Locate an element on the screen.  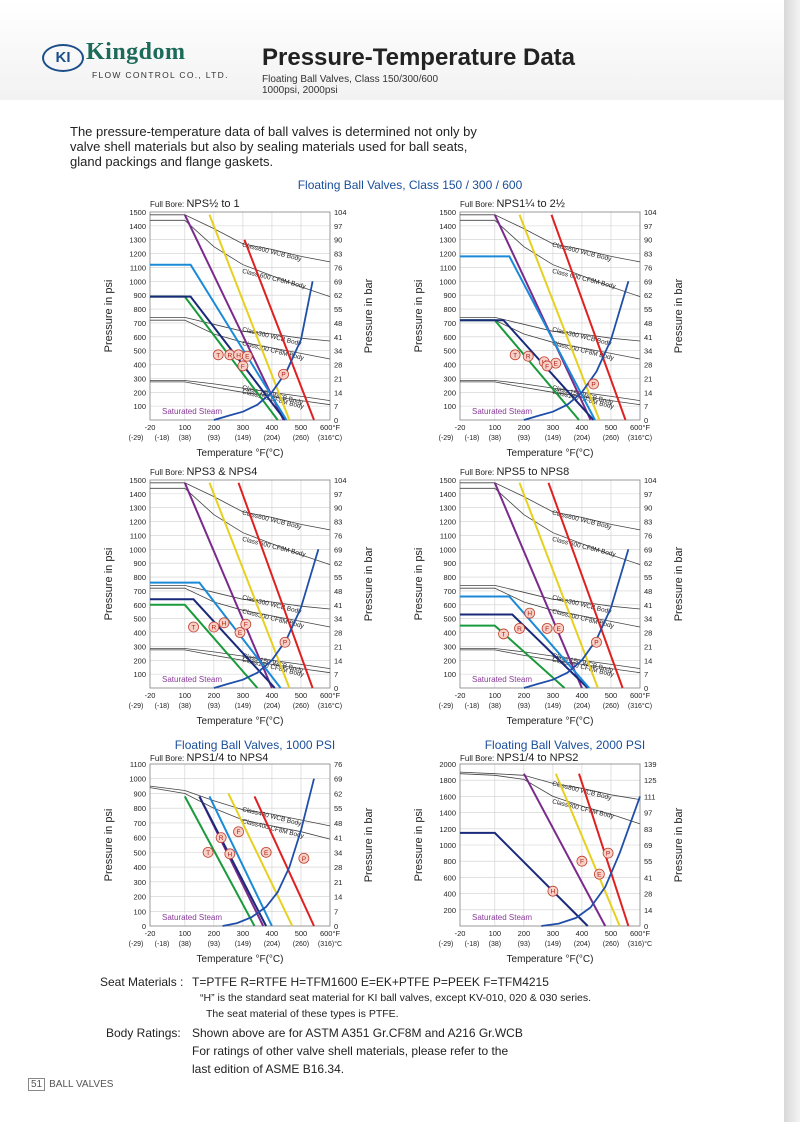
seat-line-E is located at coordinates (240, 861).